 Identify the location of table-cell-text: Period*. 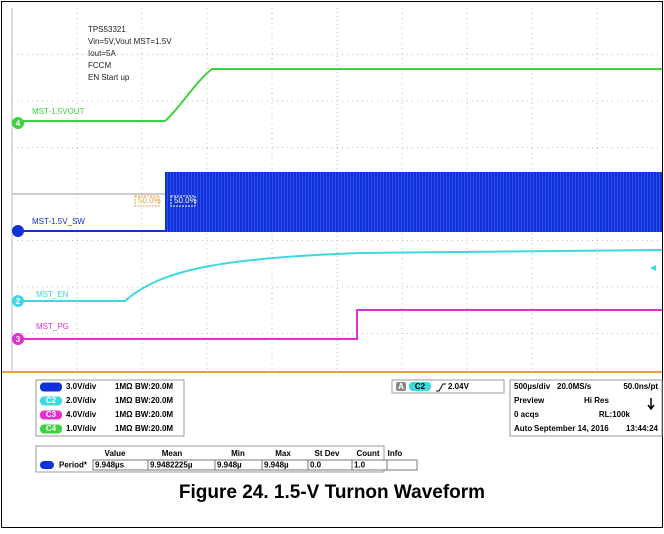
(73, 465).